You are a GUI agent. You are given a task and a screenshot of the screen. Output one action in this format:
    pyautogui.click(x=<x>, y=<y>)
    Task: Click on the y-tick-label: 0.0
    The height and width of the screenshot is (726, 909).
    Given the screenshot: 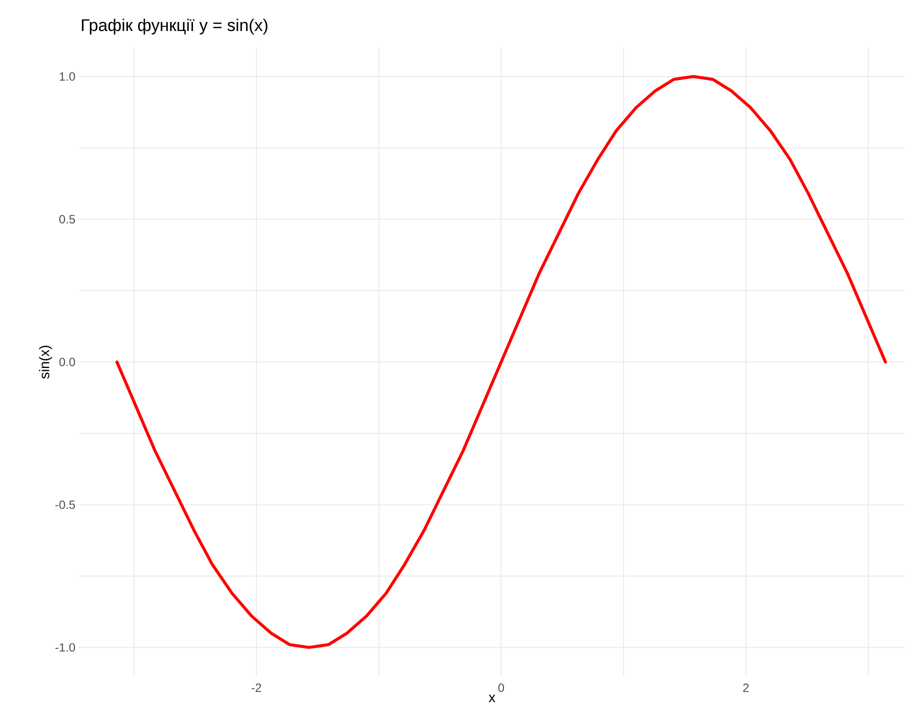 What is the action you would take?
    pyautogui.click(x=67, y=362)
    